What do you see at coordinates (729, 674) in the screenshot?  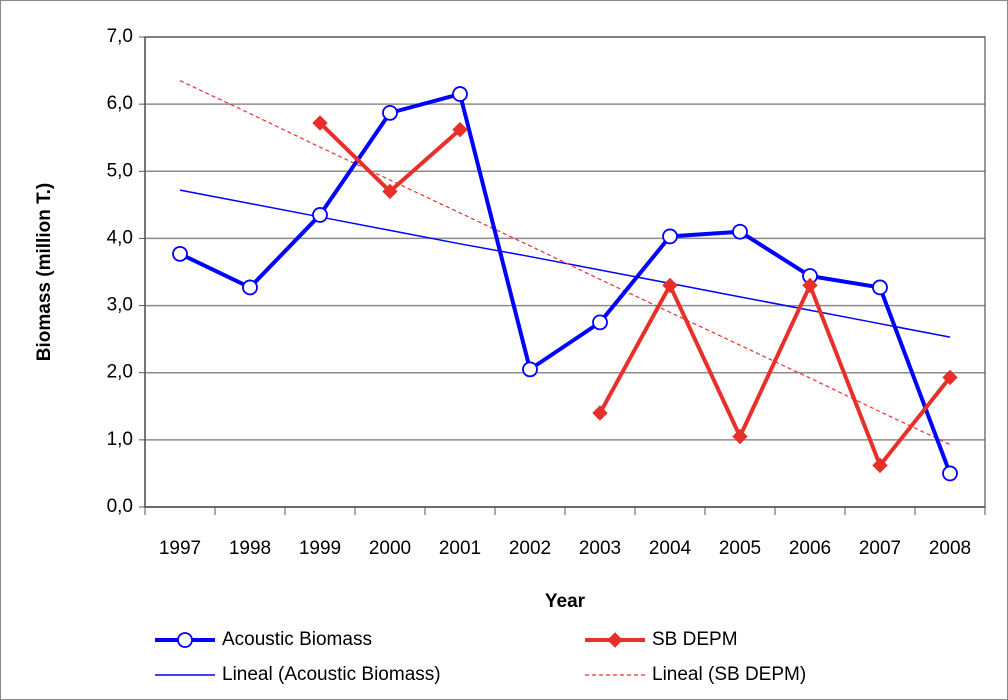 I see `legend-label: Lineal (SB DEPM)` at bounding box center [729, 674].